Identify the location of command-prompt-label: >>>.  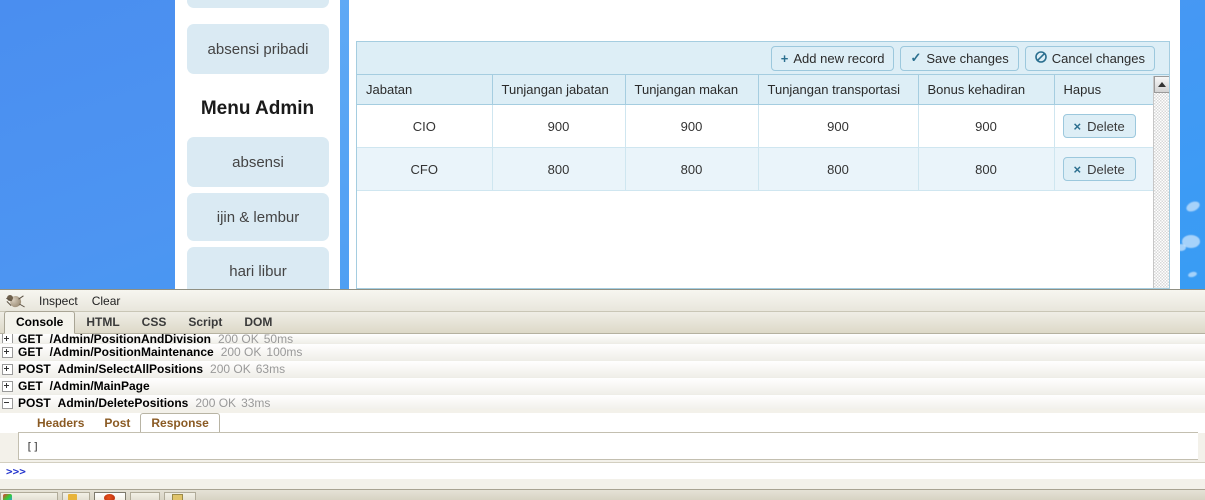
(16, 471).